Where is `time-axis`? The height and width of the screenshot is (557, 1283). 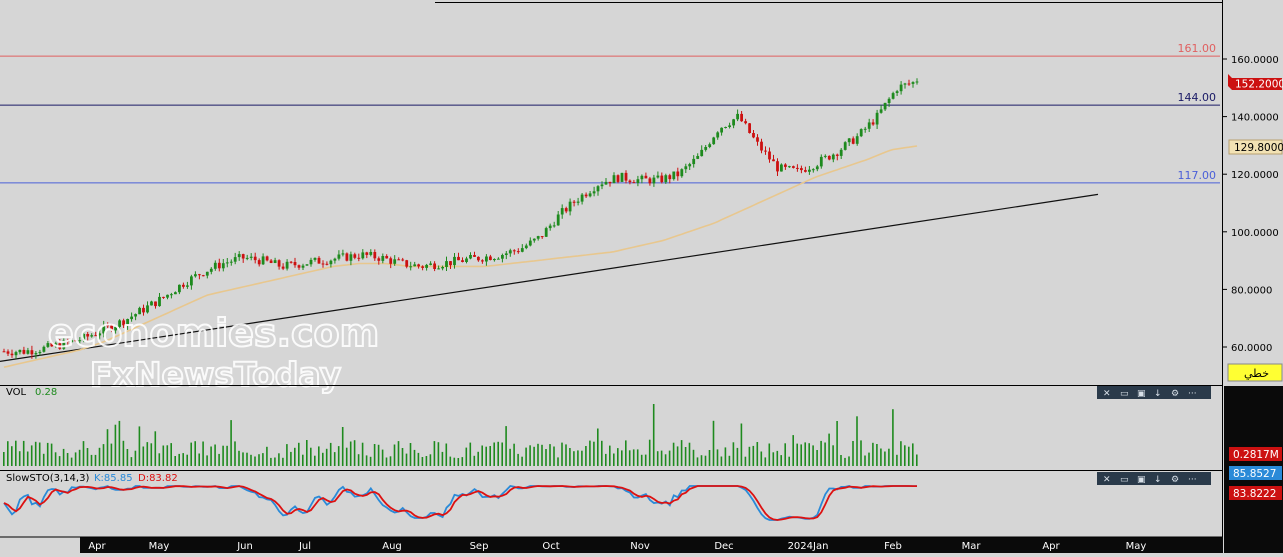
time-axis is located at coordinates (651, 545).